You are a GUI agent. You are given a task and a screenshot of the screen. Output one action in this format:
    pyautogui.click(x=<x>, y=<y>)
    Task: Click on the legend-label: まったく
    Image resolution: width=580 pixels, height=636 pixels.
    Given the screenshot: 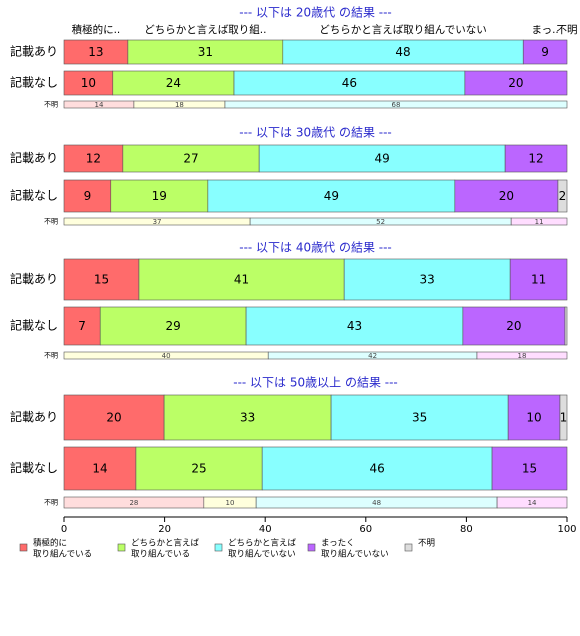 What is the action you would take?
    pyautogui.click(x=338, y=544)
    